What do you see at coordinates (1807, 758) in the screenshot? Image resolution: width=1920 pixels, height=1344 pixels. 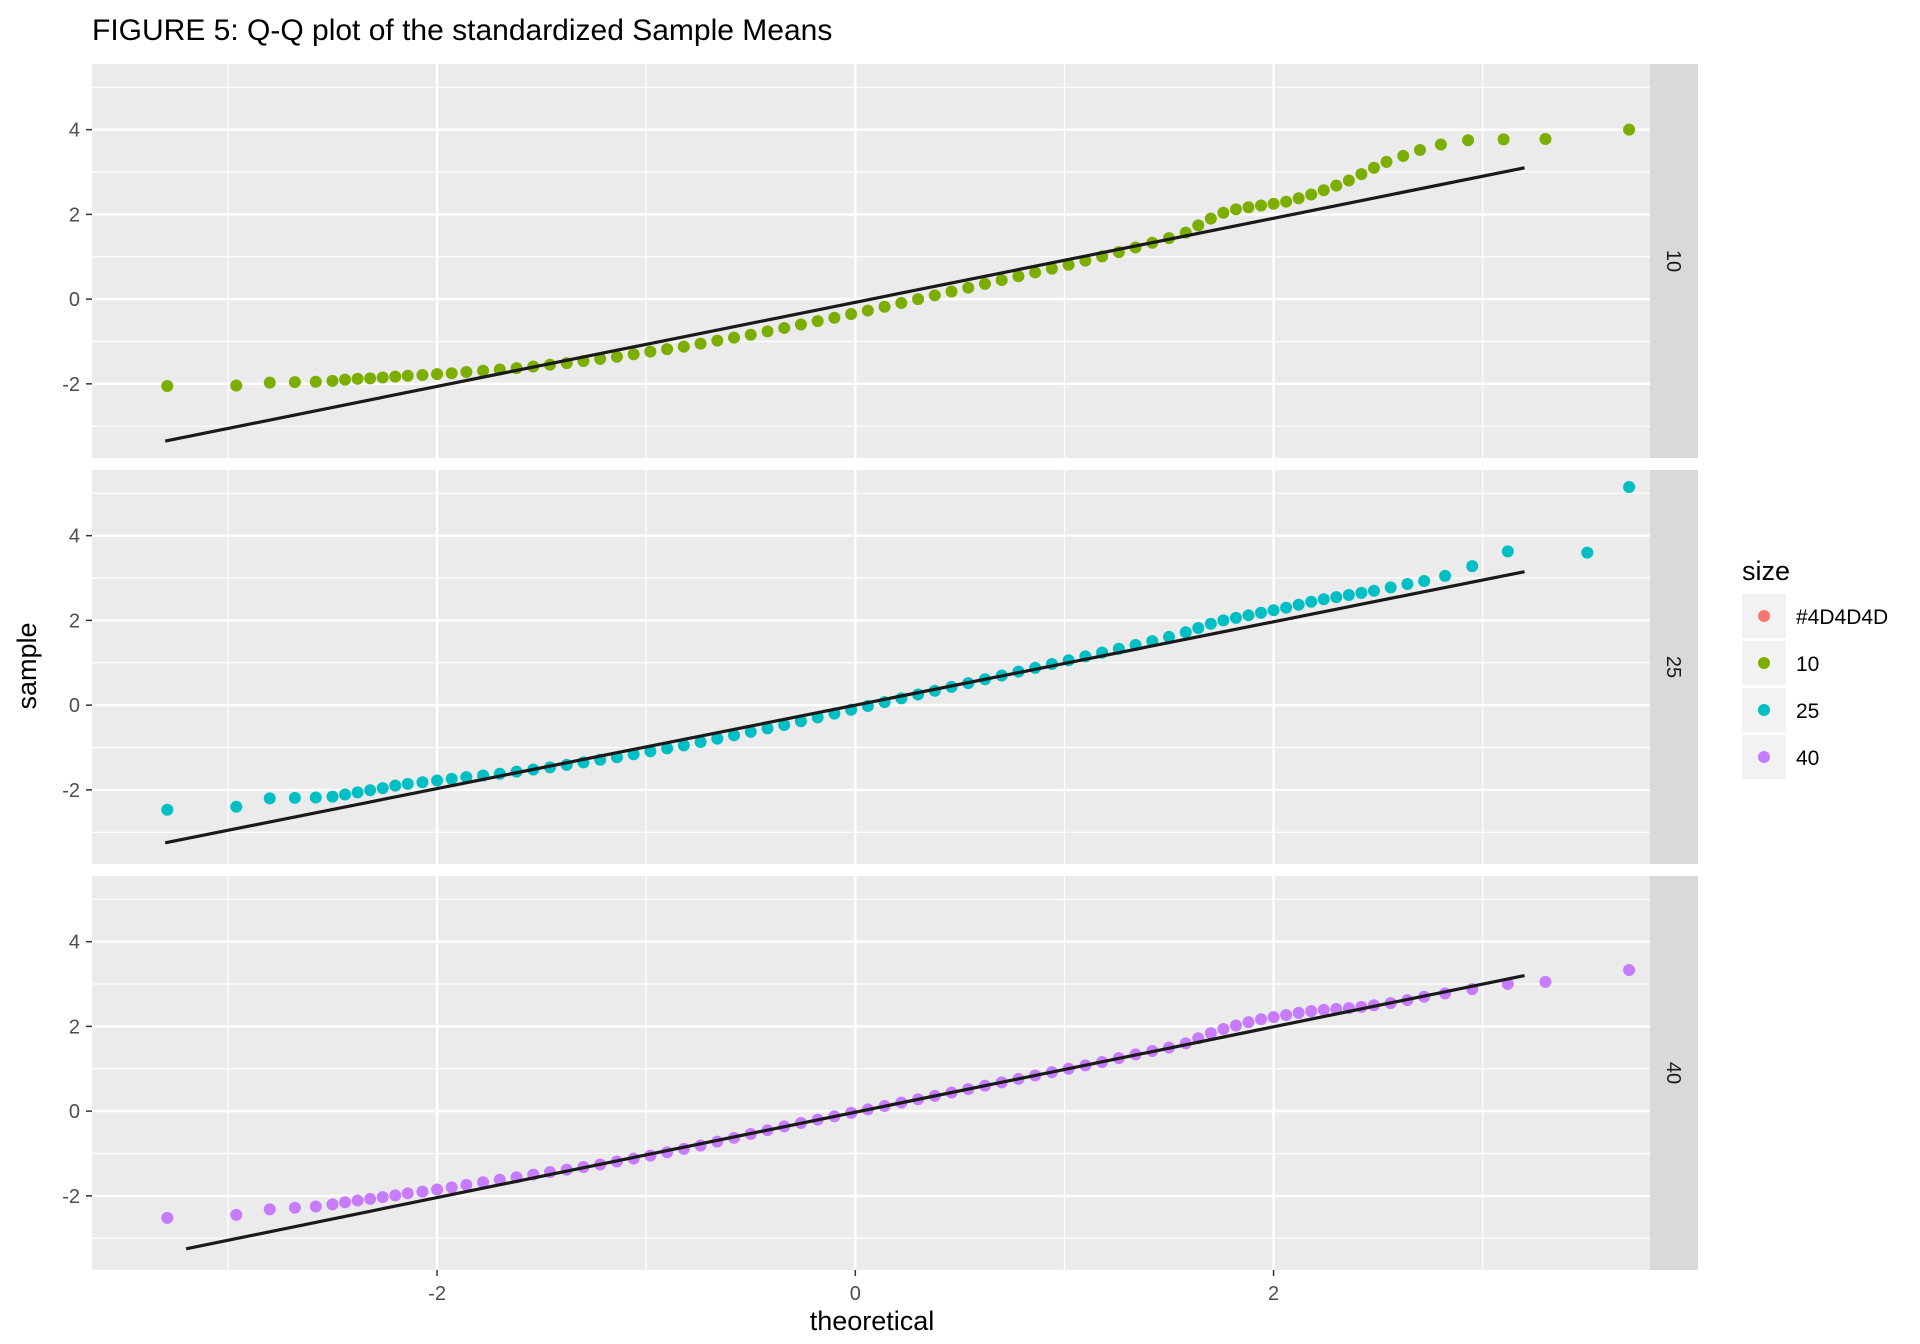 I see `legend-label: 40` at bounding box center [1807, 758].